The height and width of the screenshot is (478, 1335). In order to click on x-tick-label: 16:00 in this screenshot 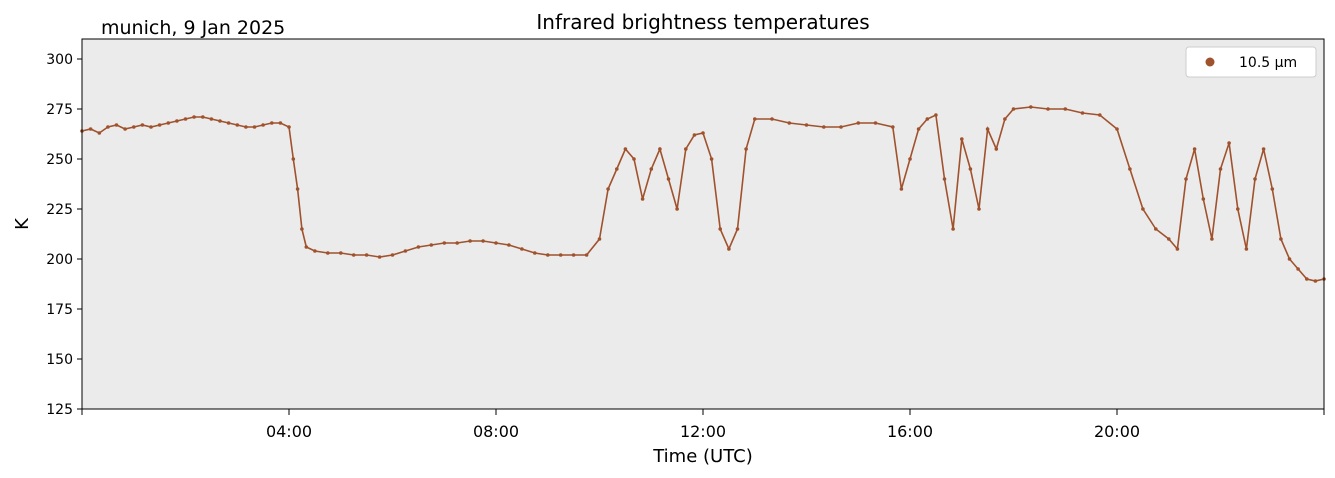, I will do `click(910, 431)`.